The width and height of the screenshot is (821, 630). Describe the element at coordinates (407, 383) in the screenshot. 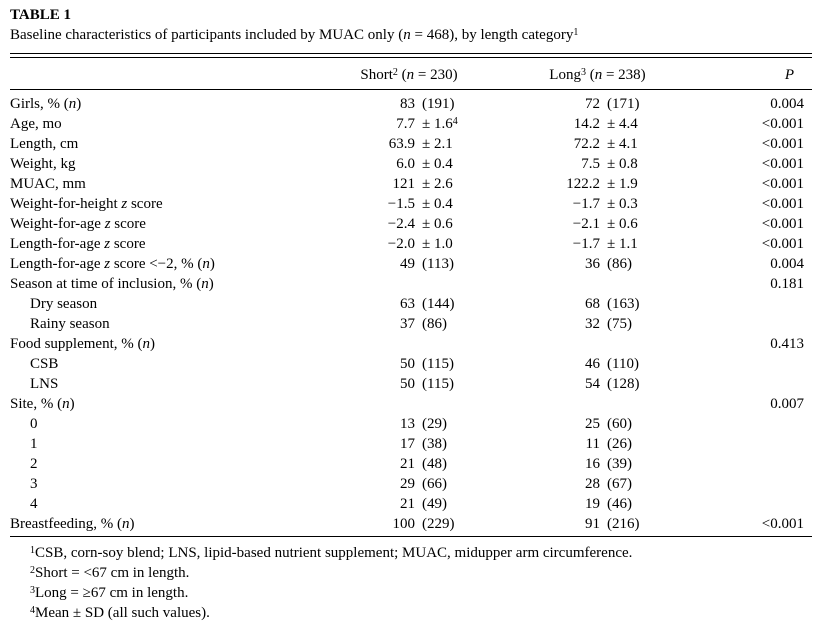

I see `short-value-num: 50` at that location.